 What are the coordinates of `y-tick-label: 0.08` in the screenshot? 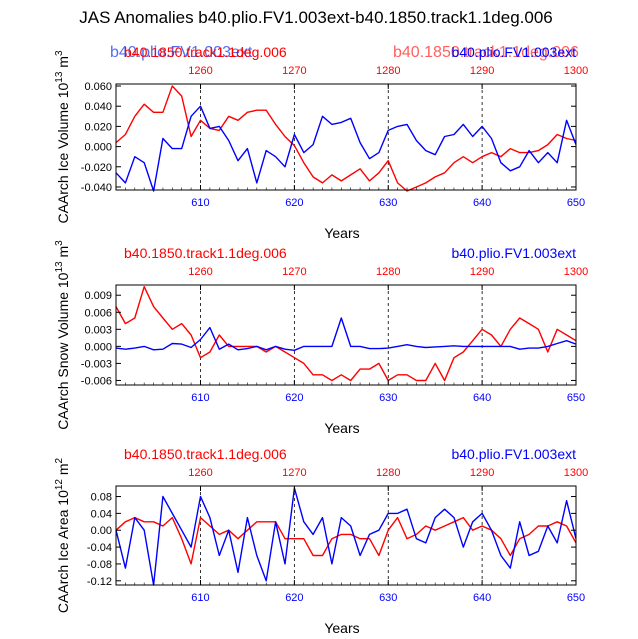 It's located at (101, 498).